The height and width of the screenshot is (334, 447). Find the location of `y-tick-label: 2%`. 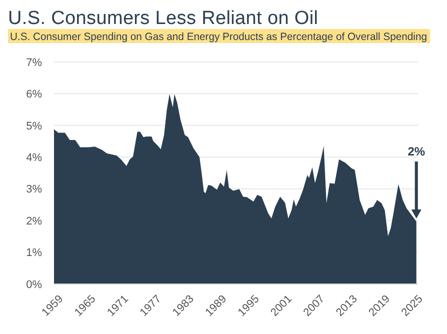

y-tick-label: 2% is located at coordinates (34, 221).